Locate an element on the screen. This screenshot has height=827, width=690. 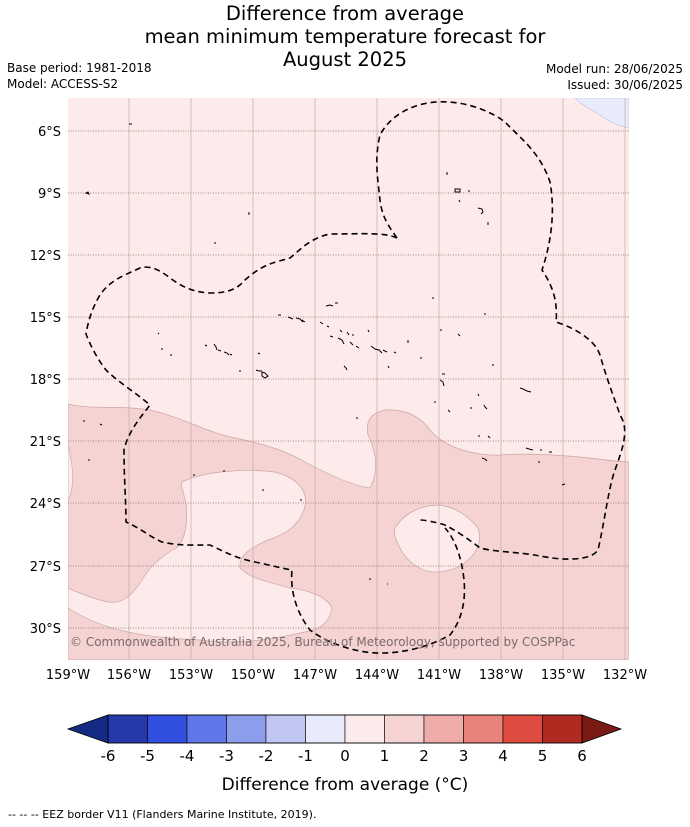
colorbar-frame is located at coordinates (345, 729).